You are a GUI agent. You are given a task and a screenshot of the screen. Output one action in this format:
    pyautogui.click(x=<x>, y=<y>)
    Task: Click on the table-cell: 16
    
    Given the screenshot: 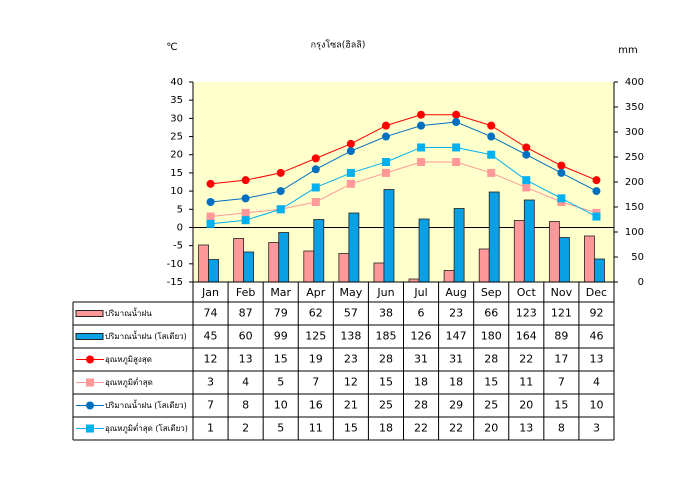 What is the action you would take?
    pyautogui.click(x=316, y=405)
    